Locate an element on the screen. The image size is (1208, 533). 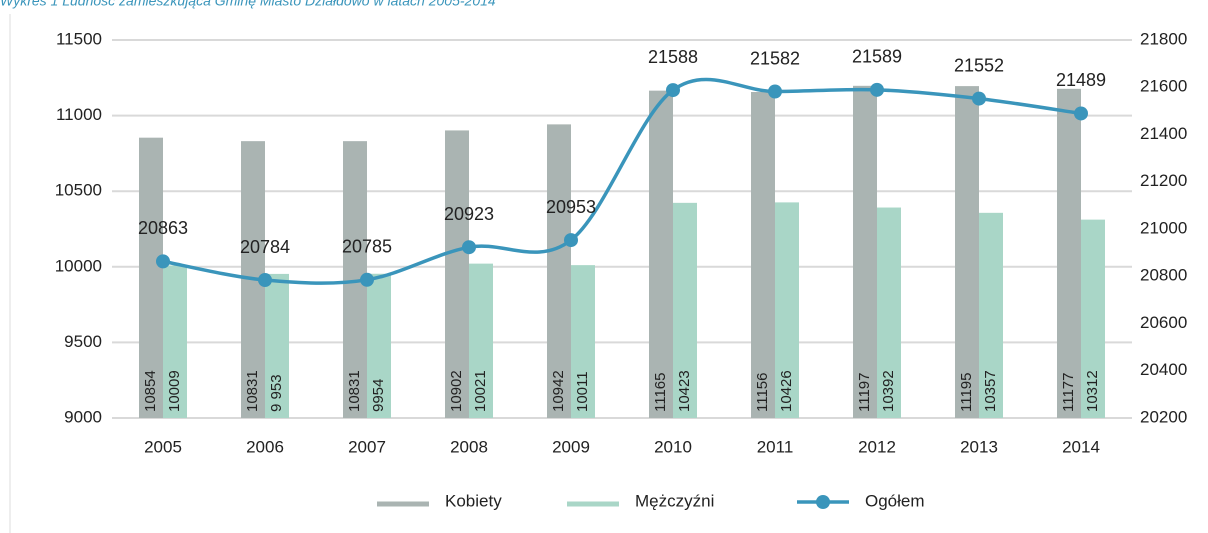
y-tick-label: 9000 is located at coordinates (83, 416).